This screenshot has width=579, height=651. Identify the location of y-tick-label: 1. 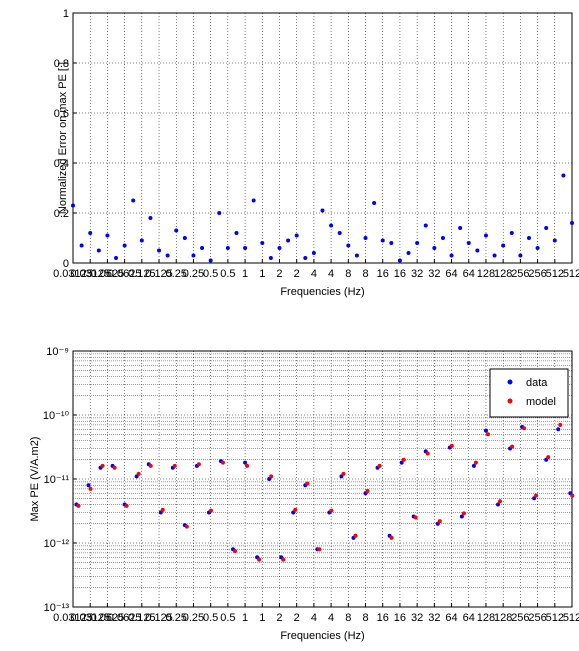
(66, 14).